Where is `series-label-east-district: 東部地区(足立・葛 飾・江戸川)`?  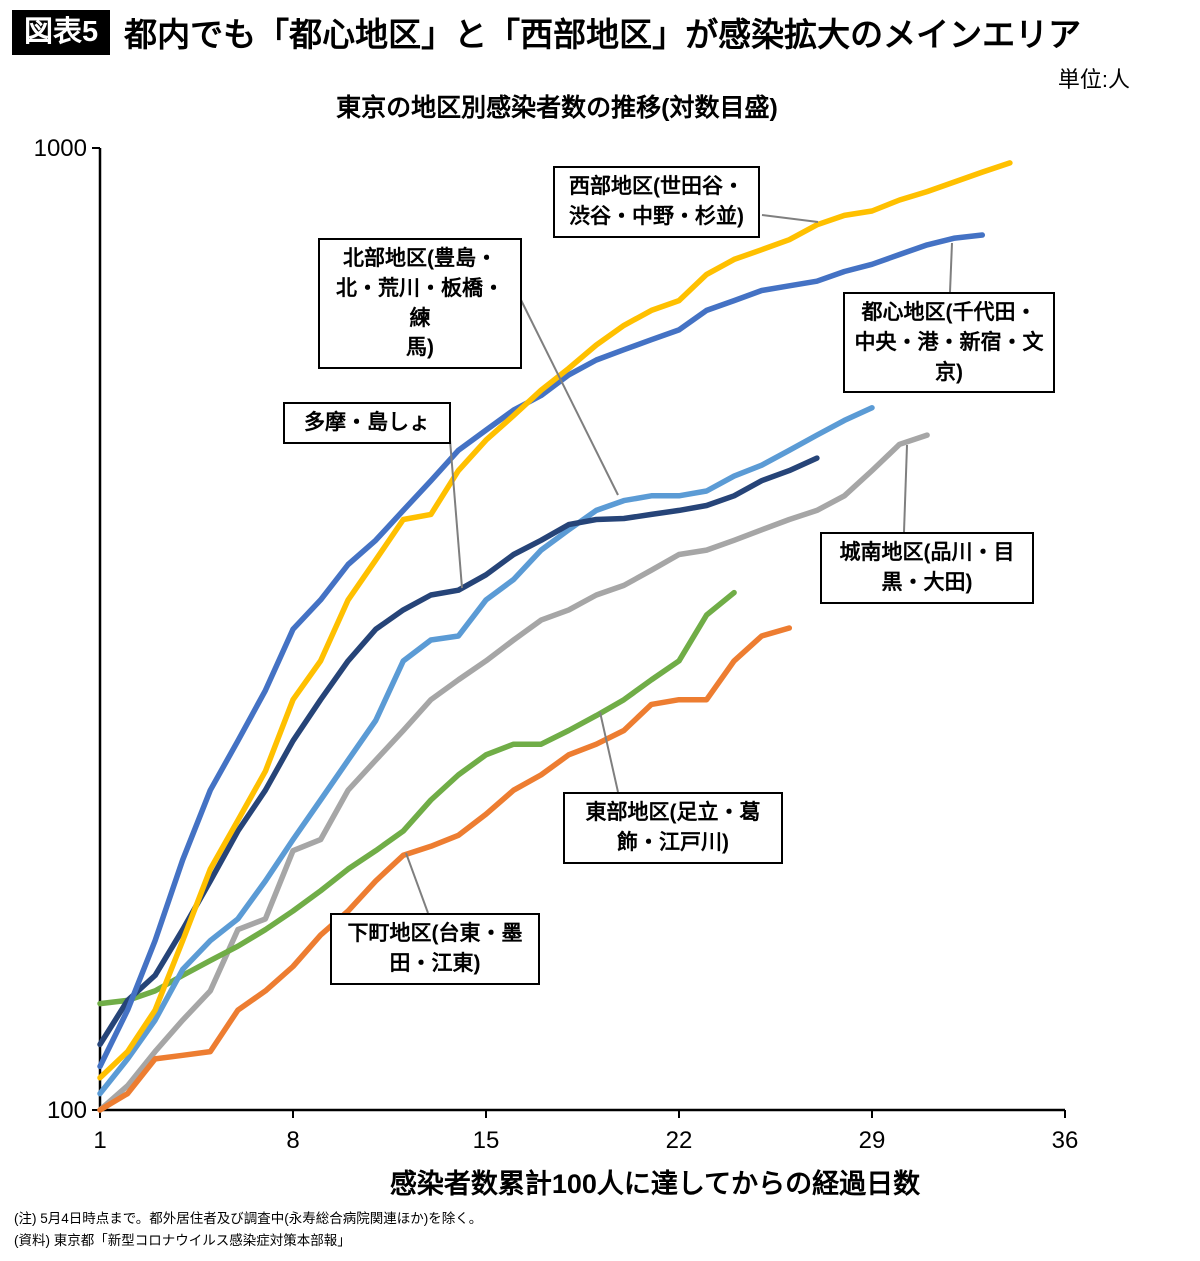
series-label-east-district: 東部地区(足立・葛 飾・江戸川) is located at coordinates (673, 828).